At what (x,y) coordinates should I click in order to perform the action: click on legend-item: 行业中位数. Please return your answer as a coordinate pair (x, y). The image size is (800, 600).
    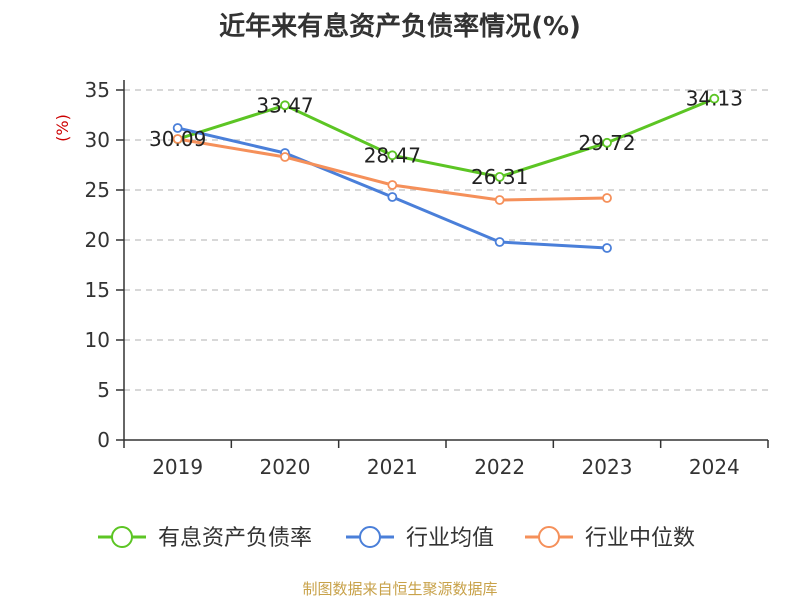
    Looking at the image, I should click on (610, 538).